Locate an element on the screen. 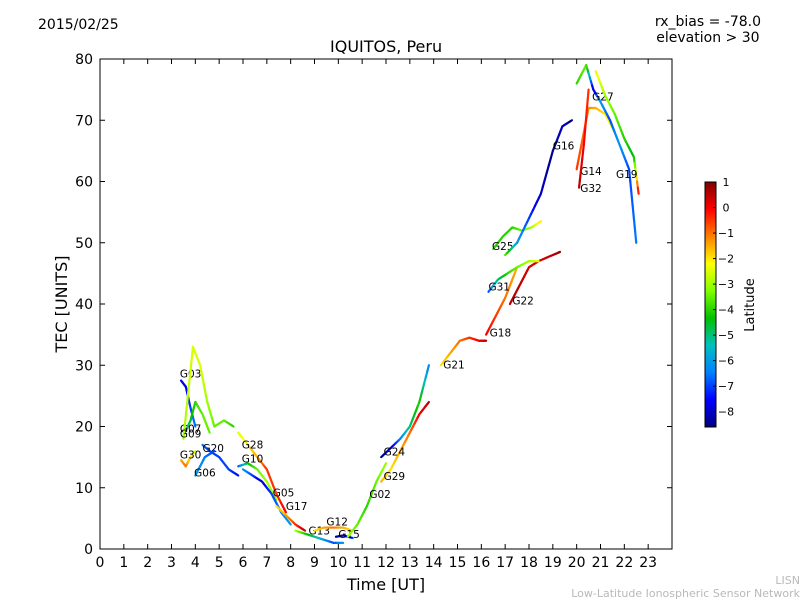 The height and width of the screenshot is (600, 800). series-g32: G32 is located at coordinates (589, 141).